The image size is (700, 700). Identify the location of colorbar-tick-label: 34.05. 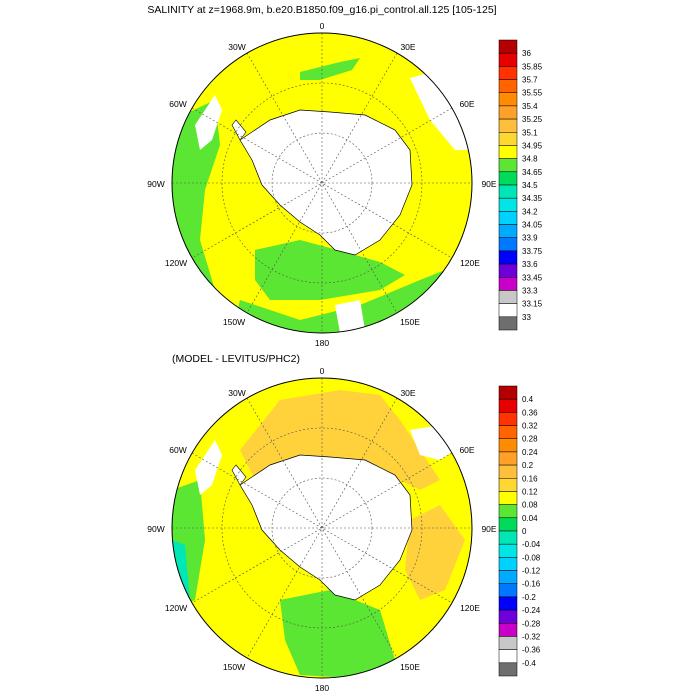
(532, 225).